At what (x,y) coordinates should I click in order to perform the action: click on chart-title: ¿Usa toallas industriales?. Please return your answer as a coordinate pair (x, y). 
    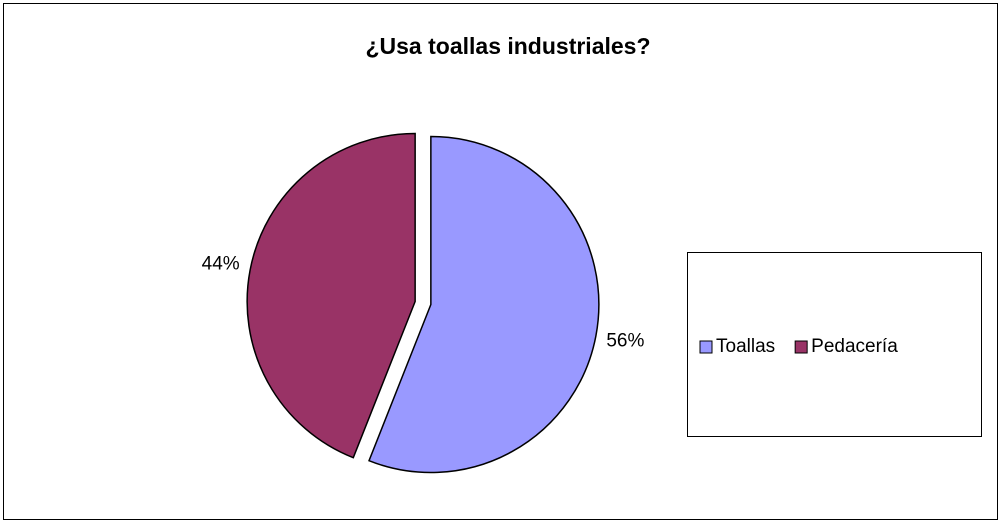
    Looking at the image, I should click on (507, 46).